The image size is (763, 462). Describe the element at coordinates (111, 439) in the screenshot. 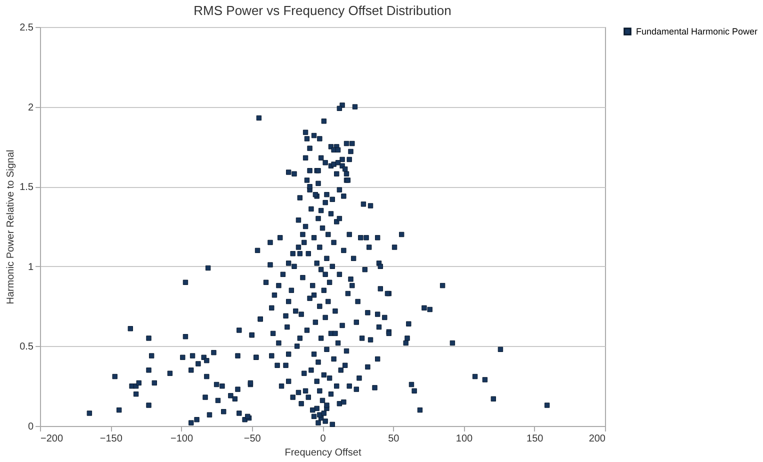

I see `x-tick-label: −150` at that location.